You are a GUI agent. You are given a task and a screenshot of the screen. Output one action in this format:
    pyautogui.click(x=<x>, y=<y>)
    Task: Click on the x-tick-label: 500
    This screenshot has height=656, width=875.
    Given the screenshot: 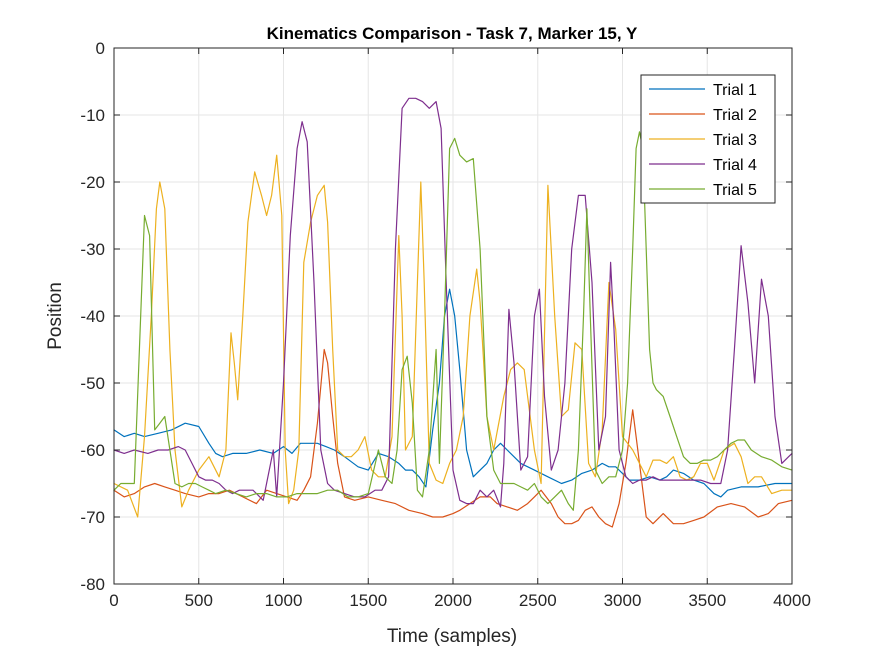 What is the action you would take?
    pyautogui.click(x=199, y=600)
    